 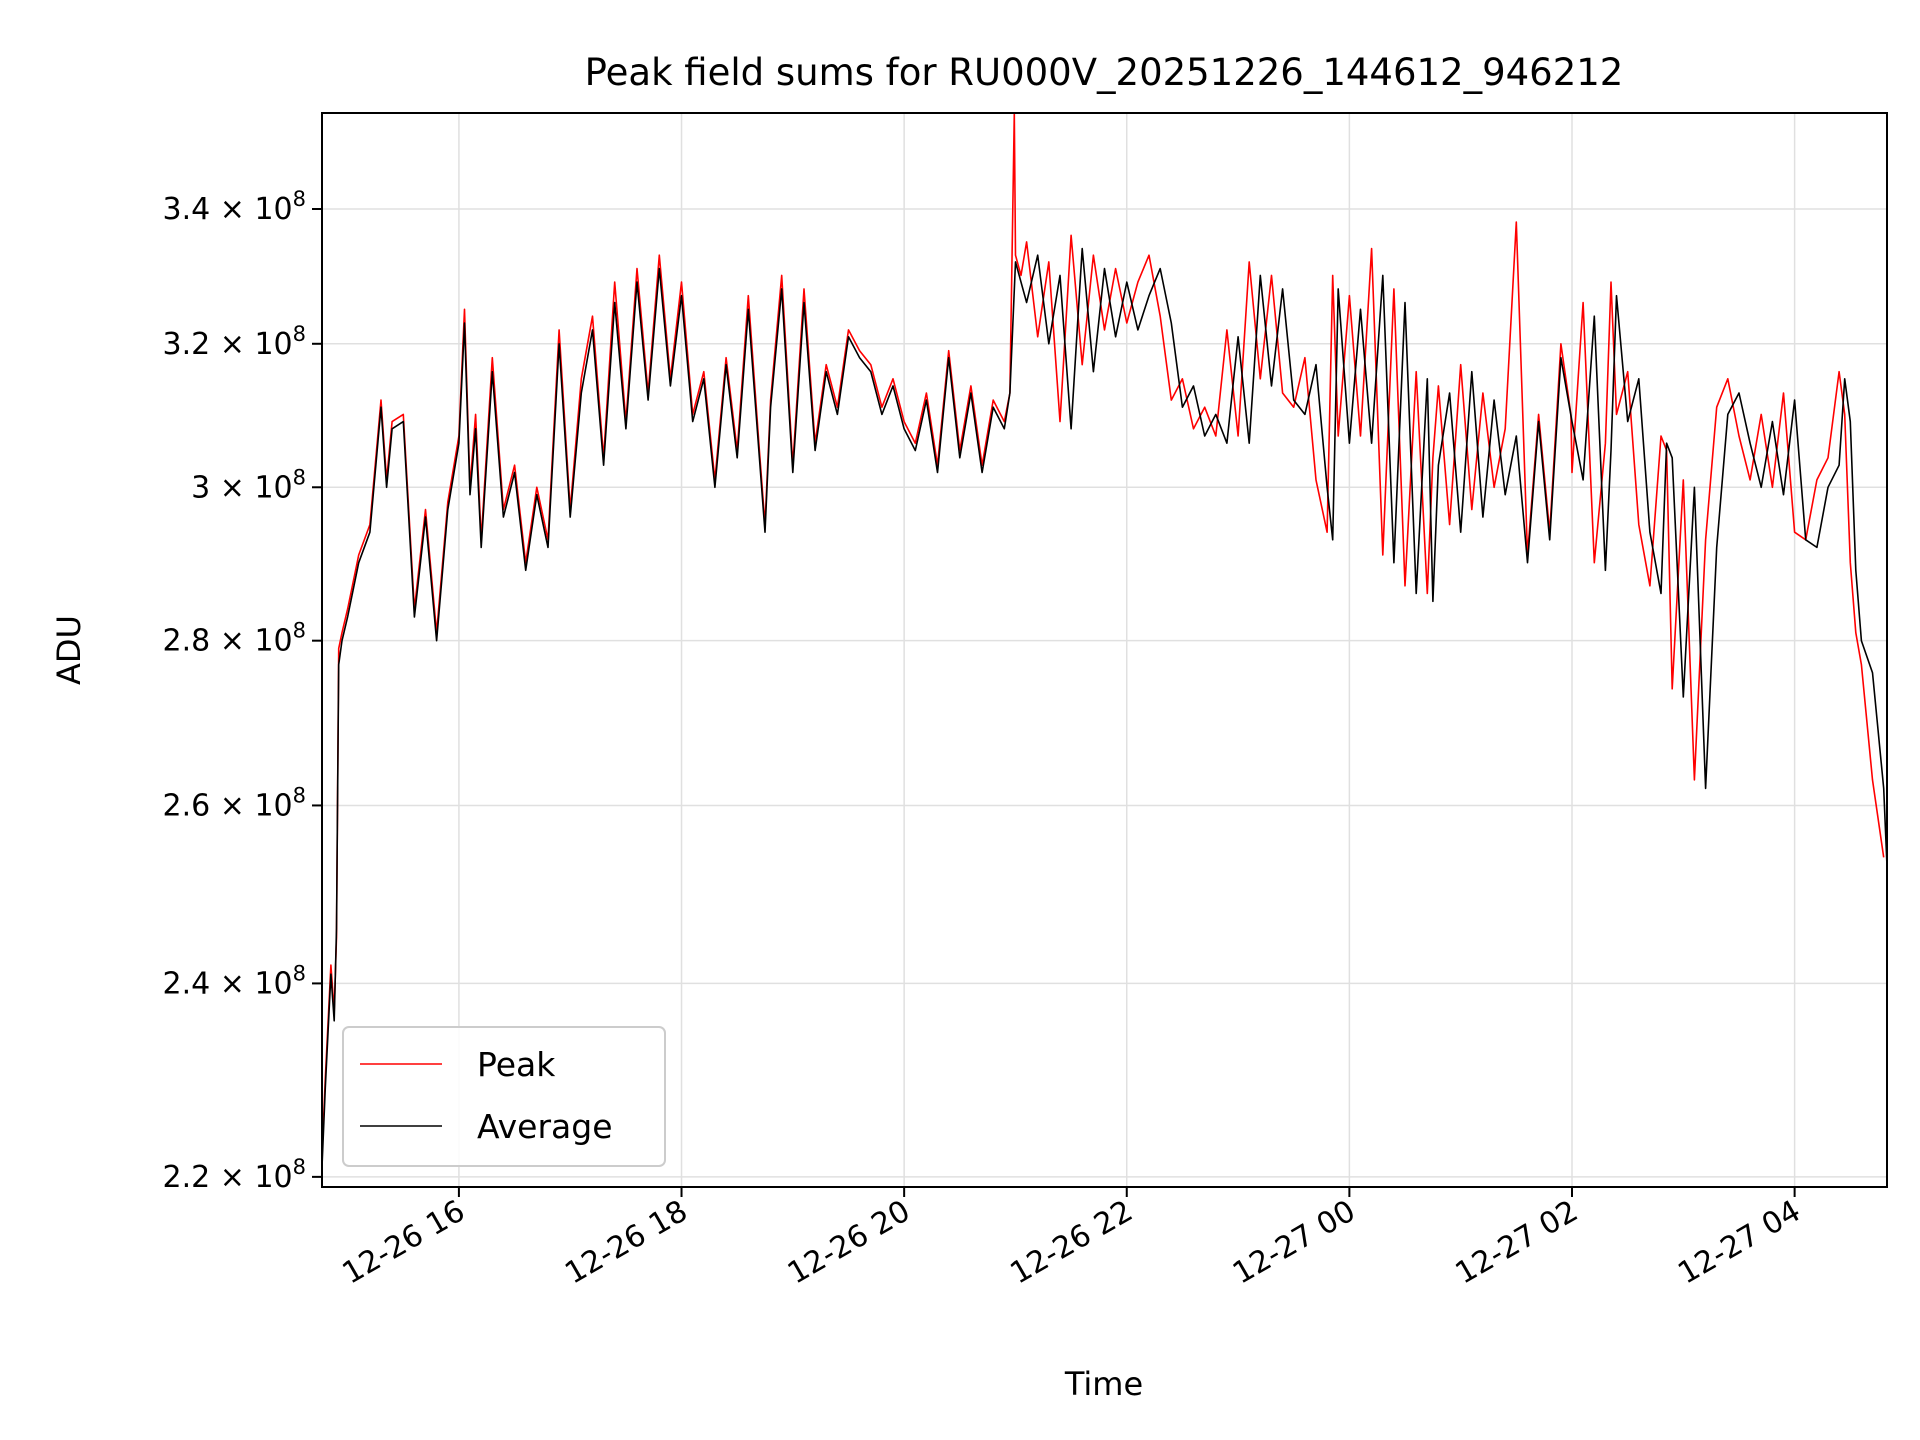 What do you see at coordinates (69, 650) in the screenshot?
I see `y-axis-label: ADU` at bounding box center [69, 650].